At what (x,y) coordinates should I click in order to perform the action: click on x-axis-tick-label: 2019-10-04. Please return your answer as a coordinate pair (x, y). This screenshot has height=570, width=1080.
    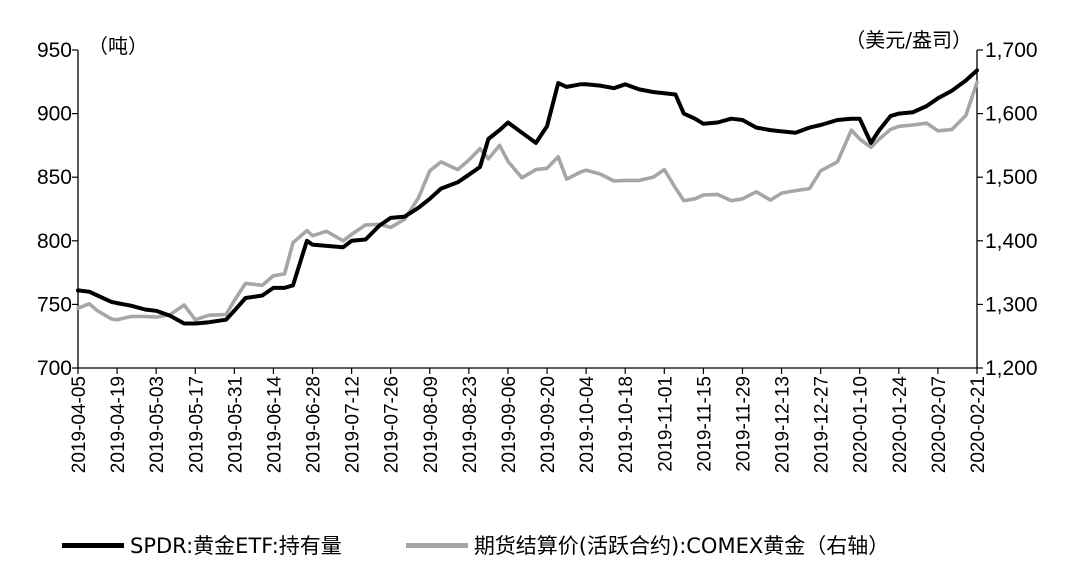
    Looking at the image, I should click on (587, 425).